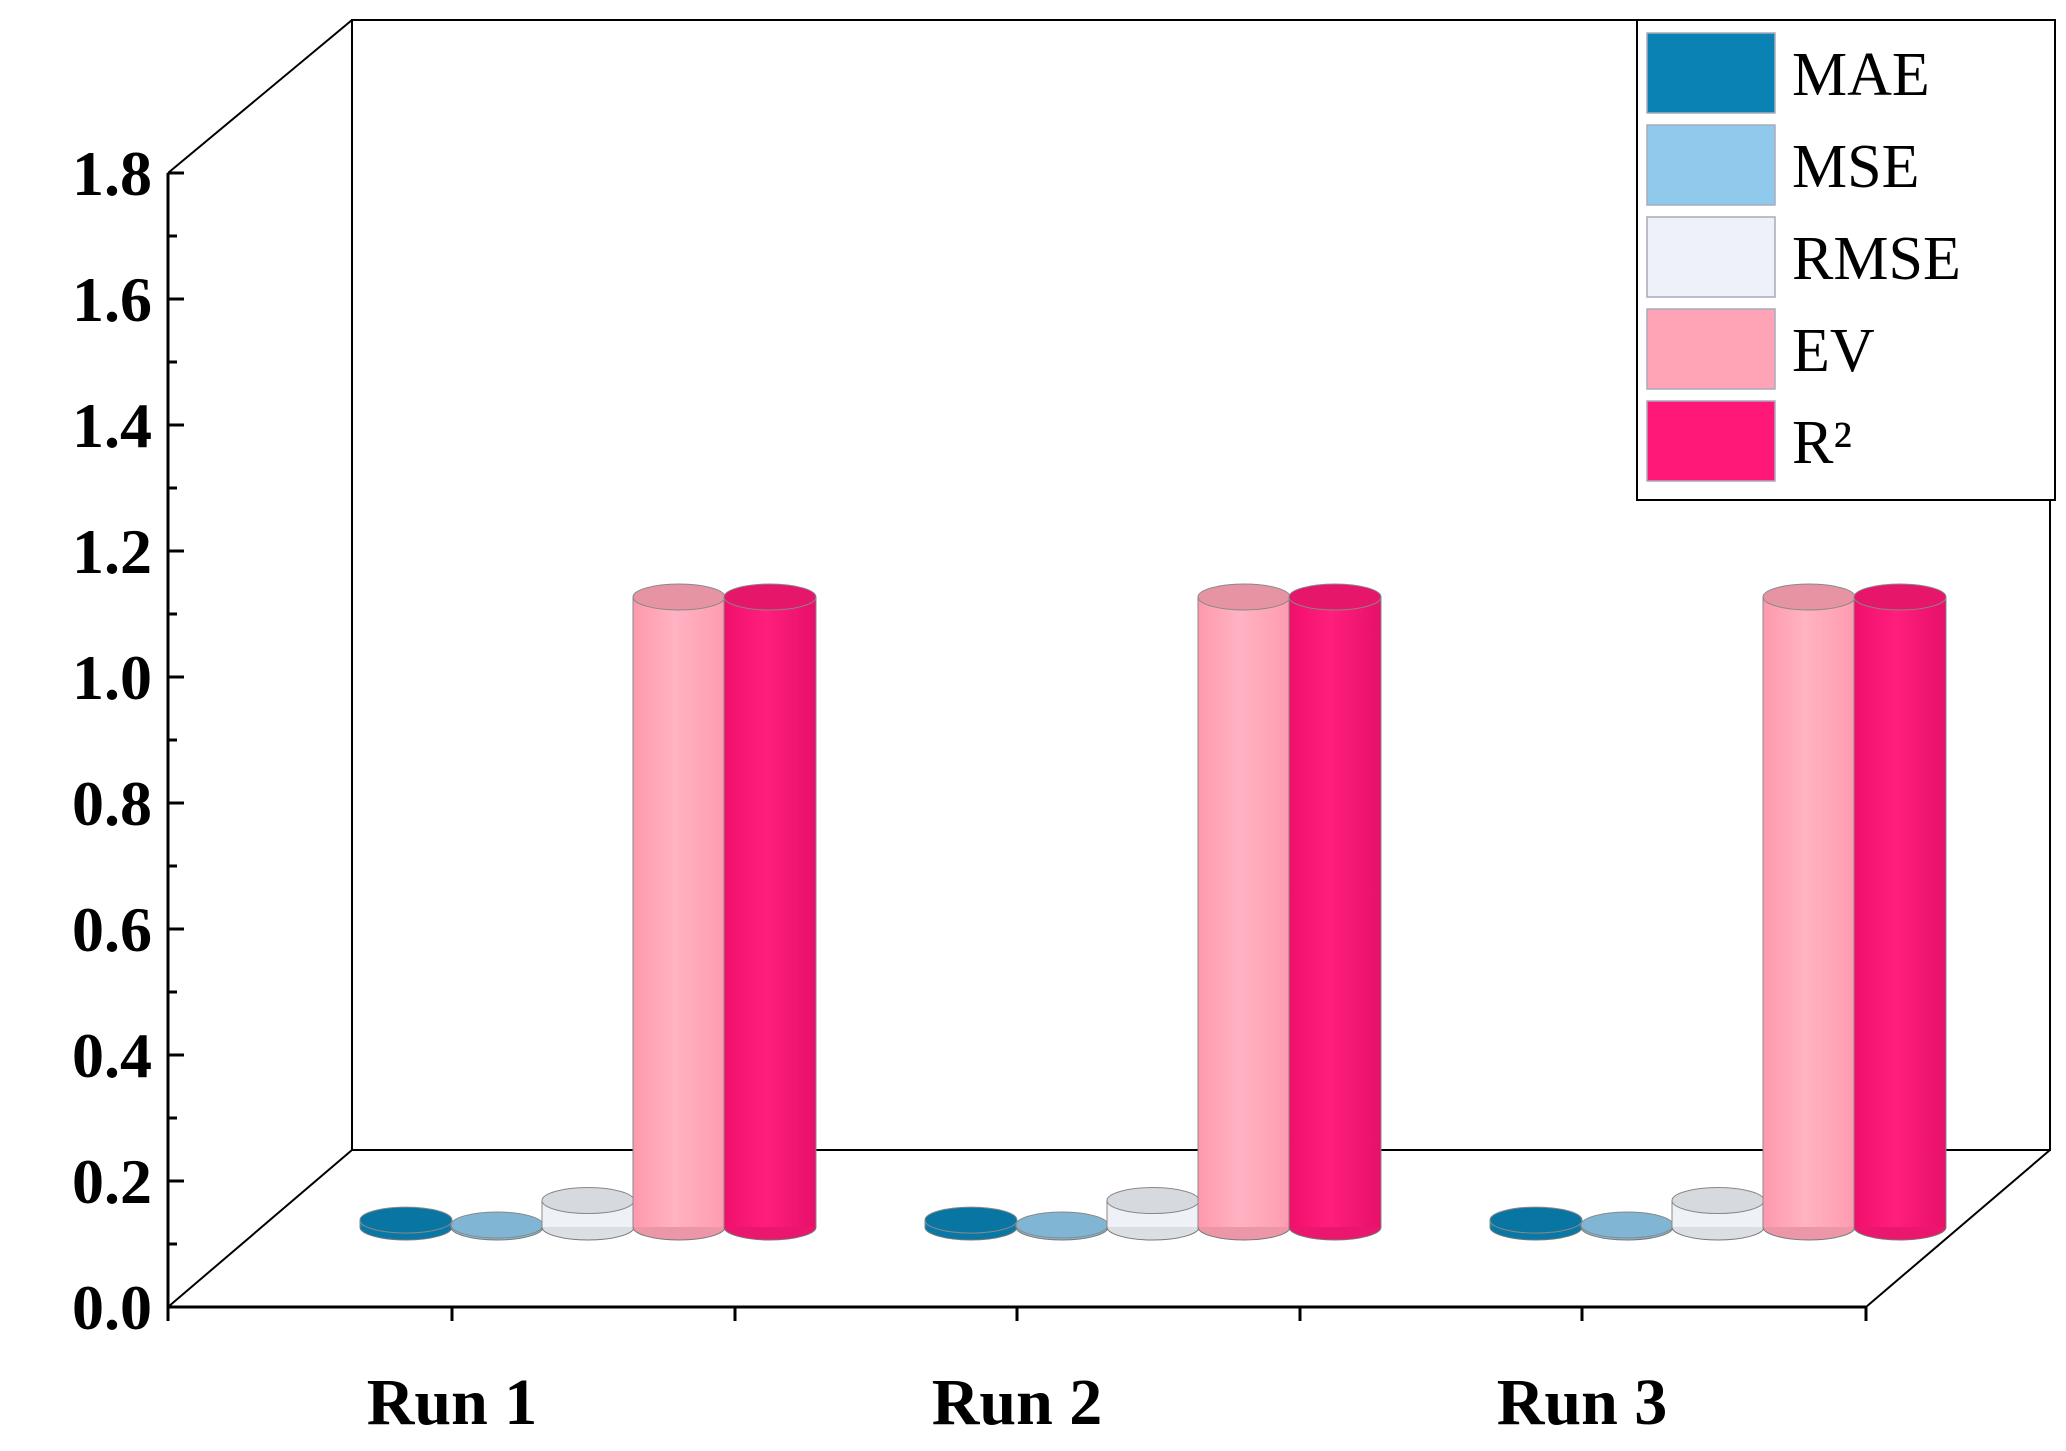  Describe the element at coordinates (1900, 912) in the screenshot. I see `bar-r2-run3` at that location.